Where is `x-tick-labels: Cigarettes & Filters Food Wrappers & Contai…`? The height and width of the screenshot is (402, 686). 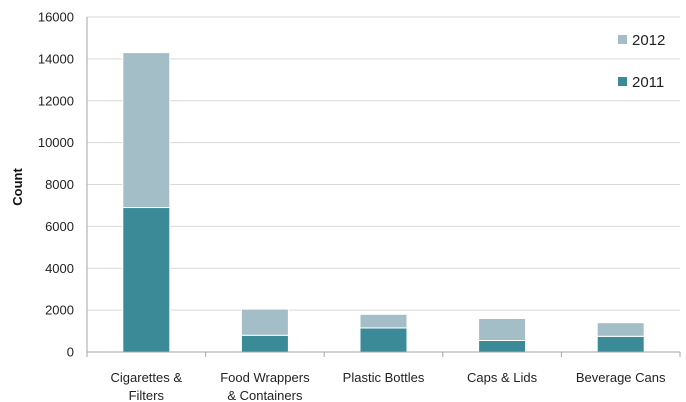 x-tick-labels: Cigarettes & Filters Food Wrappers & Contai… is located at coordinates (388, 386).